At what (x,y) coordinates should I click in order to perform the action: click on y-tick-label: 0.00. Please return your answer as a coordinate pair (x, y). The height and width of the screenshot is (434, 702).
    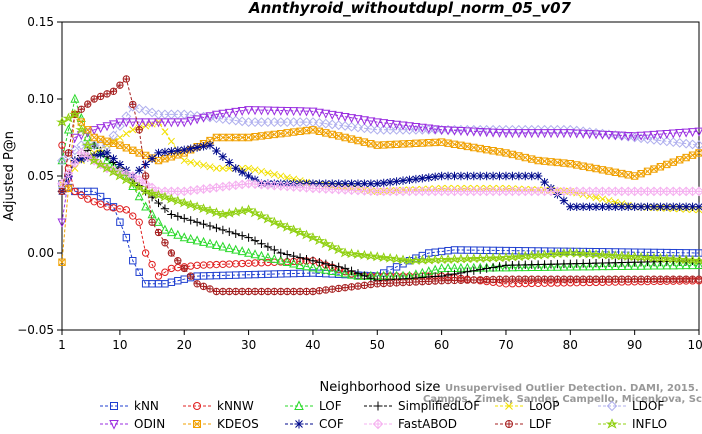
    Looking at the image, I should click on (40, 253).